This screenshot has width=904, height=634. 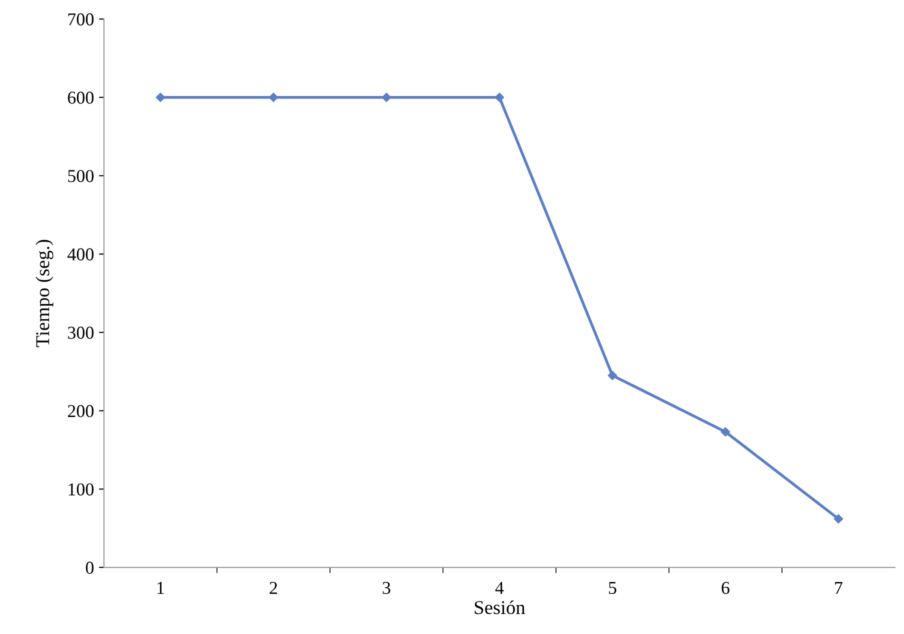 What do you see at coordinates (90, 568) in the screenshot?
I see `y-tick-label: 0` at bounding box center [90, 568].